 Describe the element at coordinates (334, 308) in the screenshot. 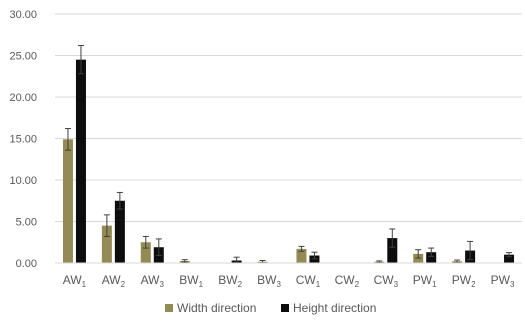

I see `legend-label-height-direction: Height direction` at that location.